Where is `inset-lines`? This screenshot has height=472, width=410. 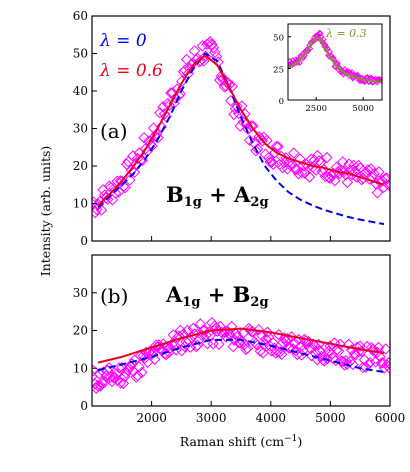
inset-lines is located at coordinates (335, 59).